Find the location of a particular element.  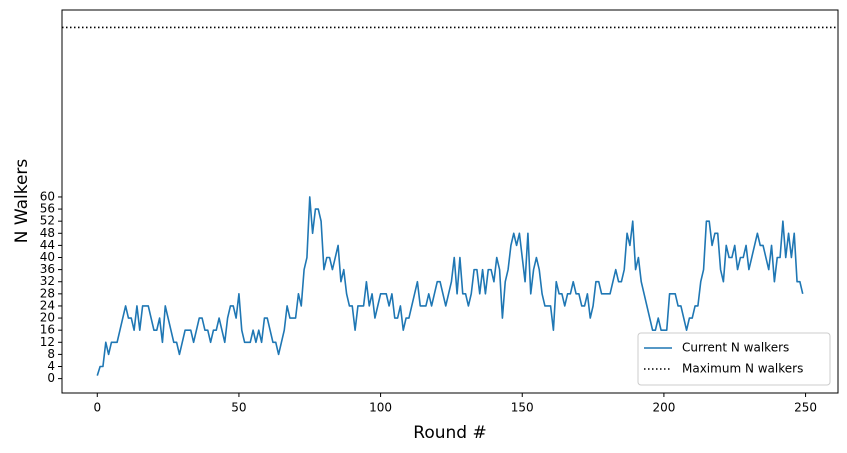

x-tick-label: 0 is located at coordinates (97, 408).